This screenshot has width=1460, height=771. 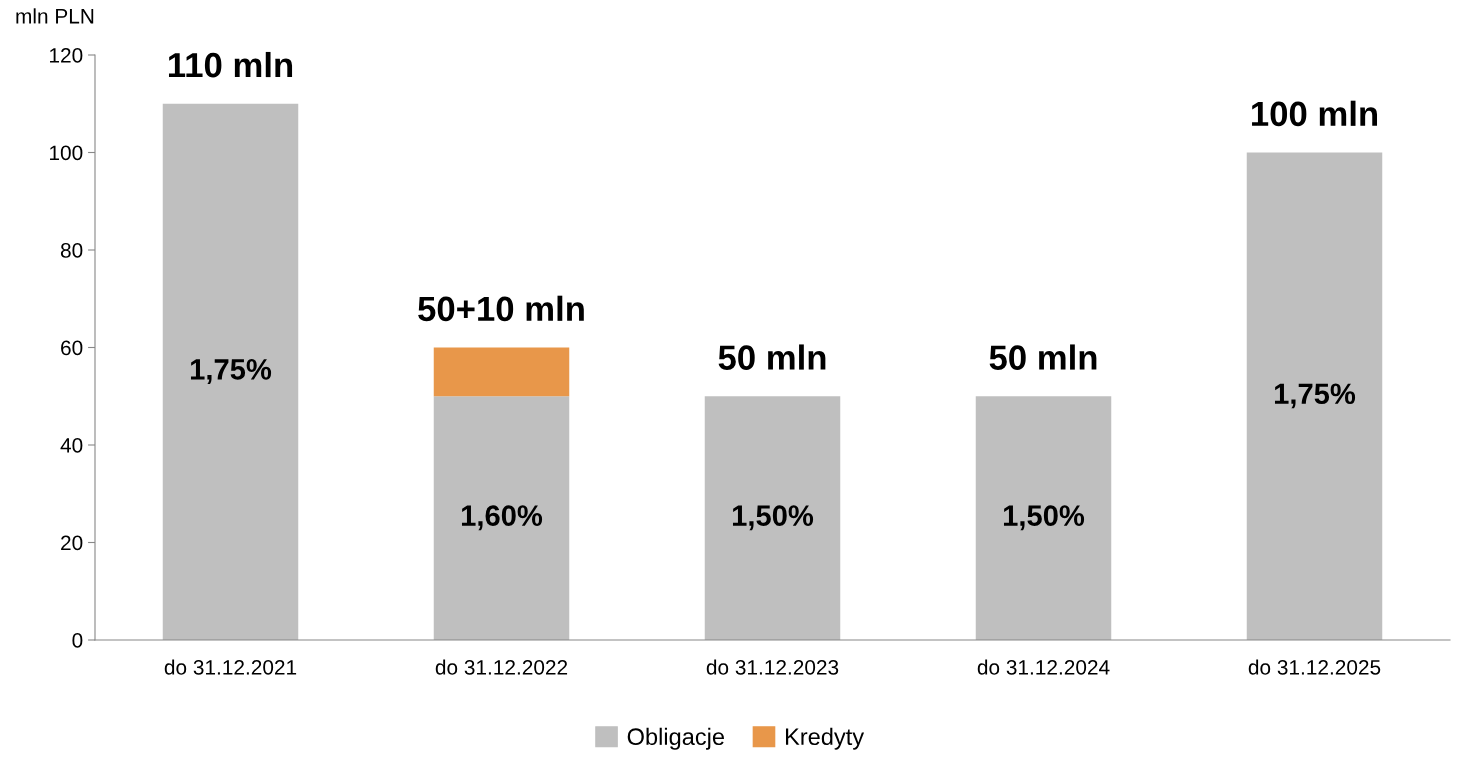 What do you see at coordinates (675, 738) in the screenshot?
I see `legend-label: Obligacje` at bounding box center [675, 738].